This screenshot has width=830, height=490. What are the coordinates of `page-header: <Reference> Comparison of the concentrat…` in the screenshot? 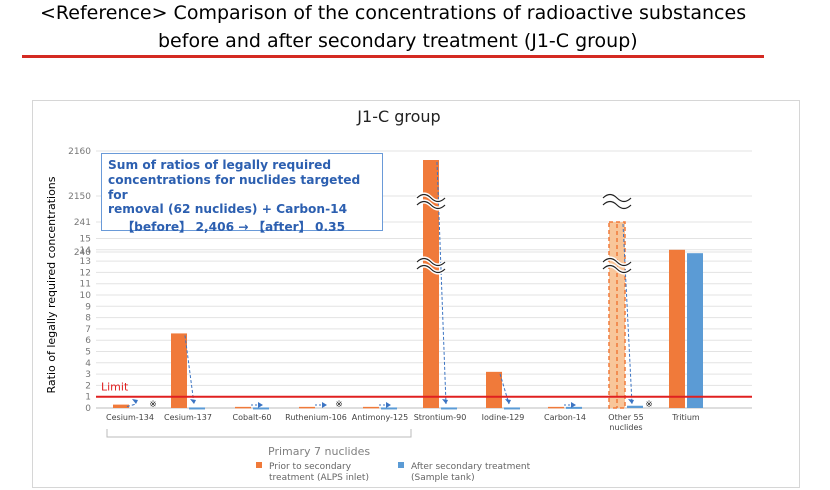 It's located at (415, 35).